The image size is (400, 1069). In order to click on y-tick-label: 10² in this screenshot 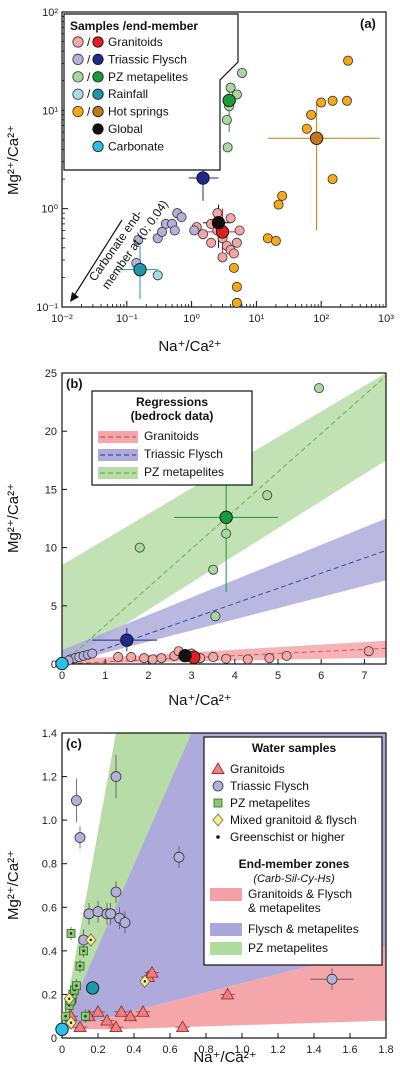, I will do `click(50, 13)`.